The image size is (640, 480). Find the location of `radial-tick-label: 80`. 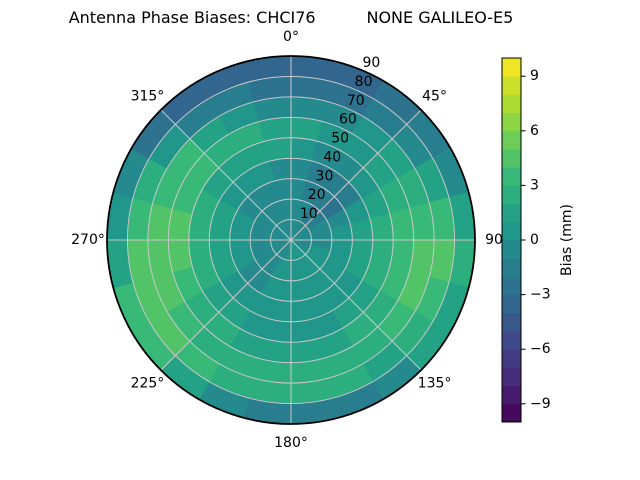

radial-tick-label: 80 is located at coordinates (364, 82).